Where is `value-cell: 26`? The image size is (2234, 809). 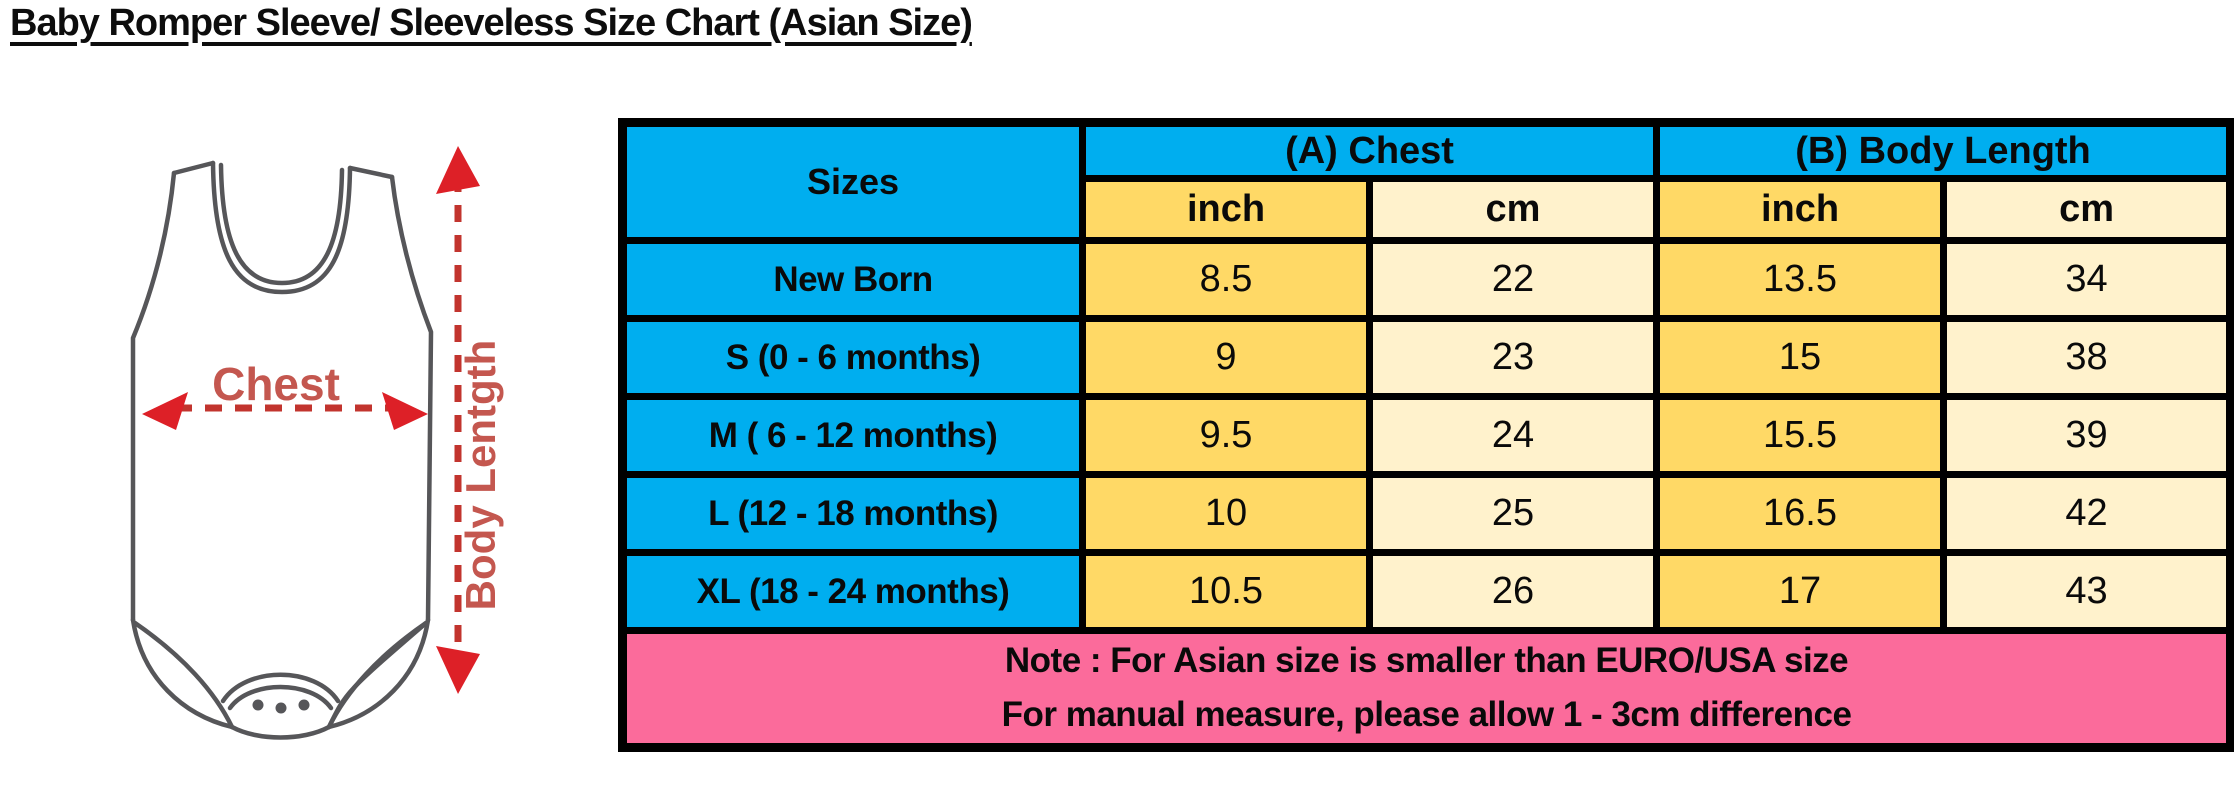
value-cell: 26 is located at coordinates (1513, 591).